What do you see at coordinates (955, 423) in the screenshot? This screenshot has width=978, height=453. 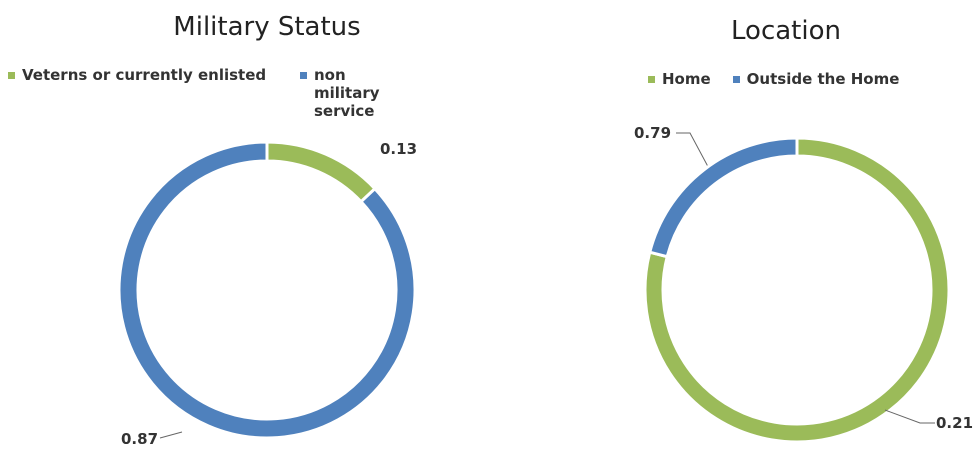 I see `data-label: 0.21` at bounding box center [955, 423].